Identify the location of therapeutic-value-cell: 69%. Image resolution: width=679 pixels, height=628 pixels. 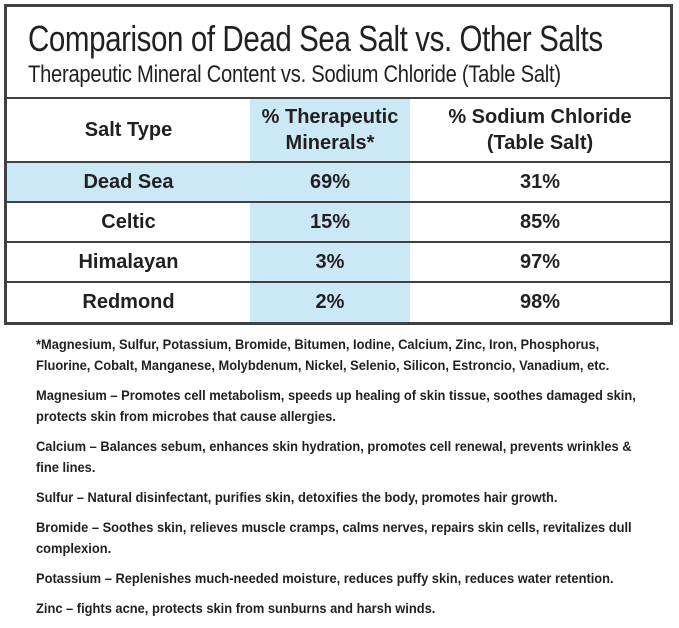
(330, 182).